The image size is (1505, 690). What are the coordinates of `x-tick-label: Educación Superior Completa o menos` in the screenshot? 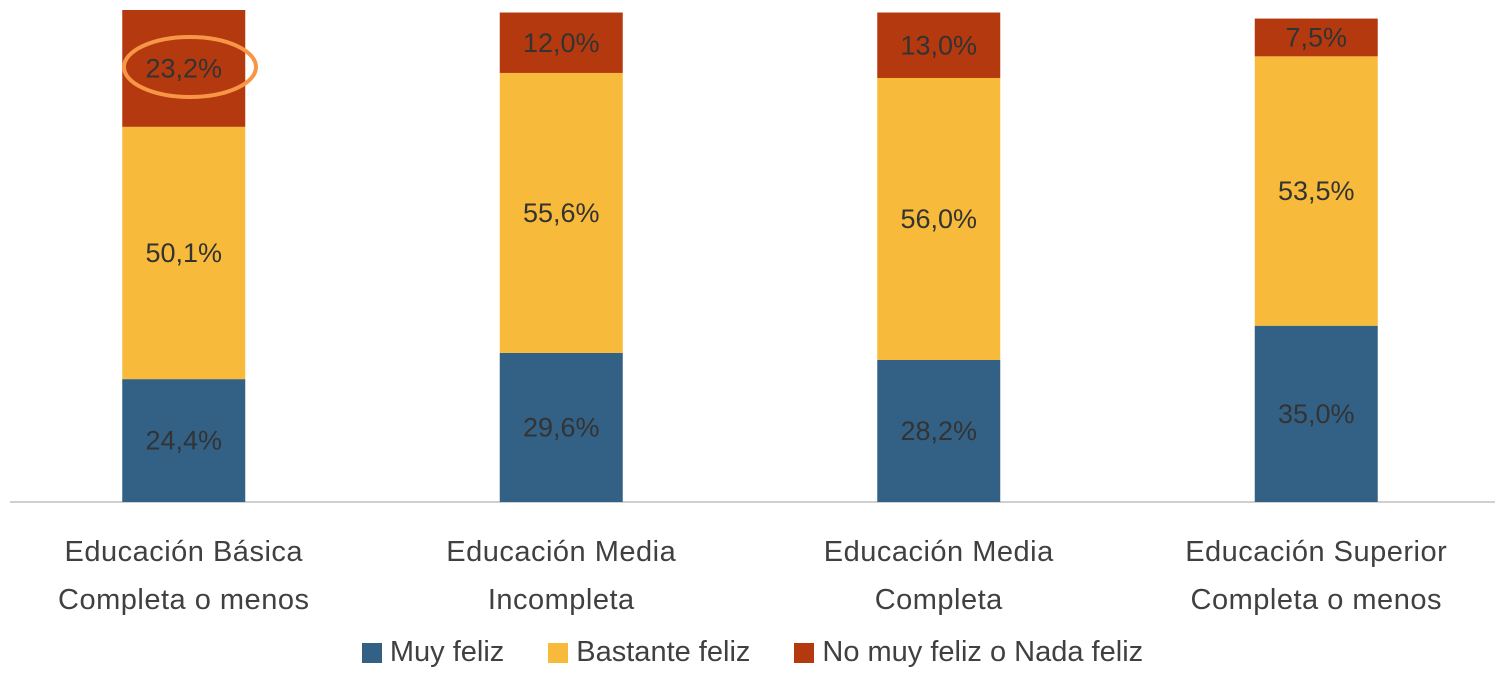 It's located at (1316, 576).